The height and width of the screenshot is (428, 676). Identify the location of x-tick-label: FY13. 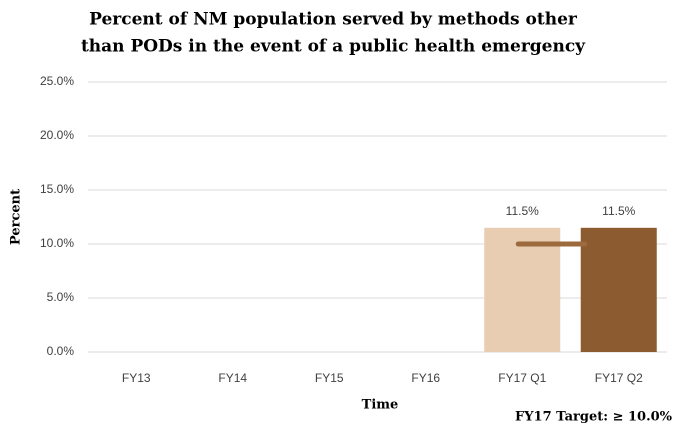
(136, 378).